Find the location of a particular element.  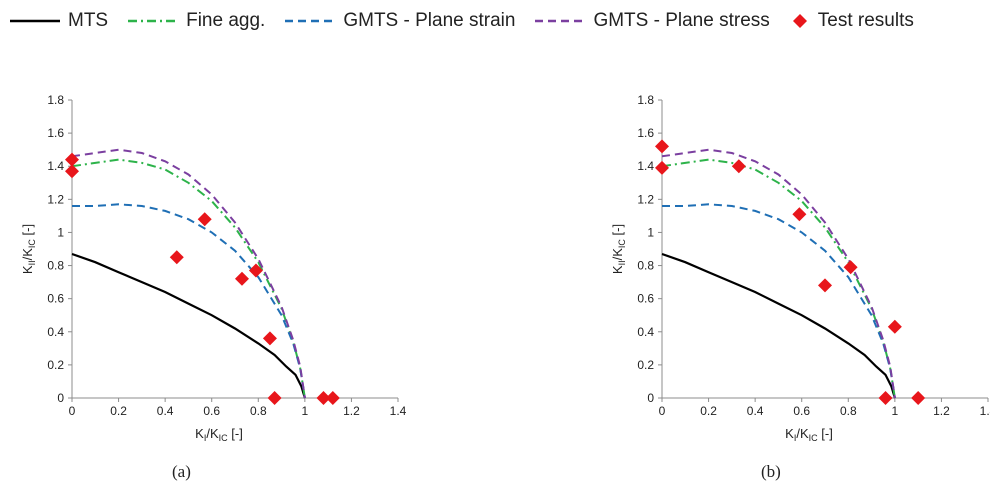

legend-label: Fine agg. is located at coordinates (226, 20).